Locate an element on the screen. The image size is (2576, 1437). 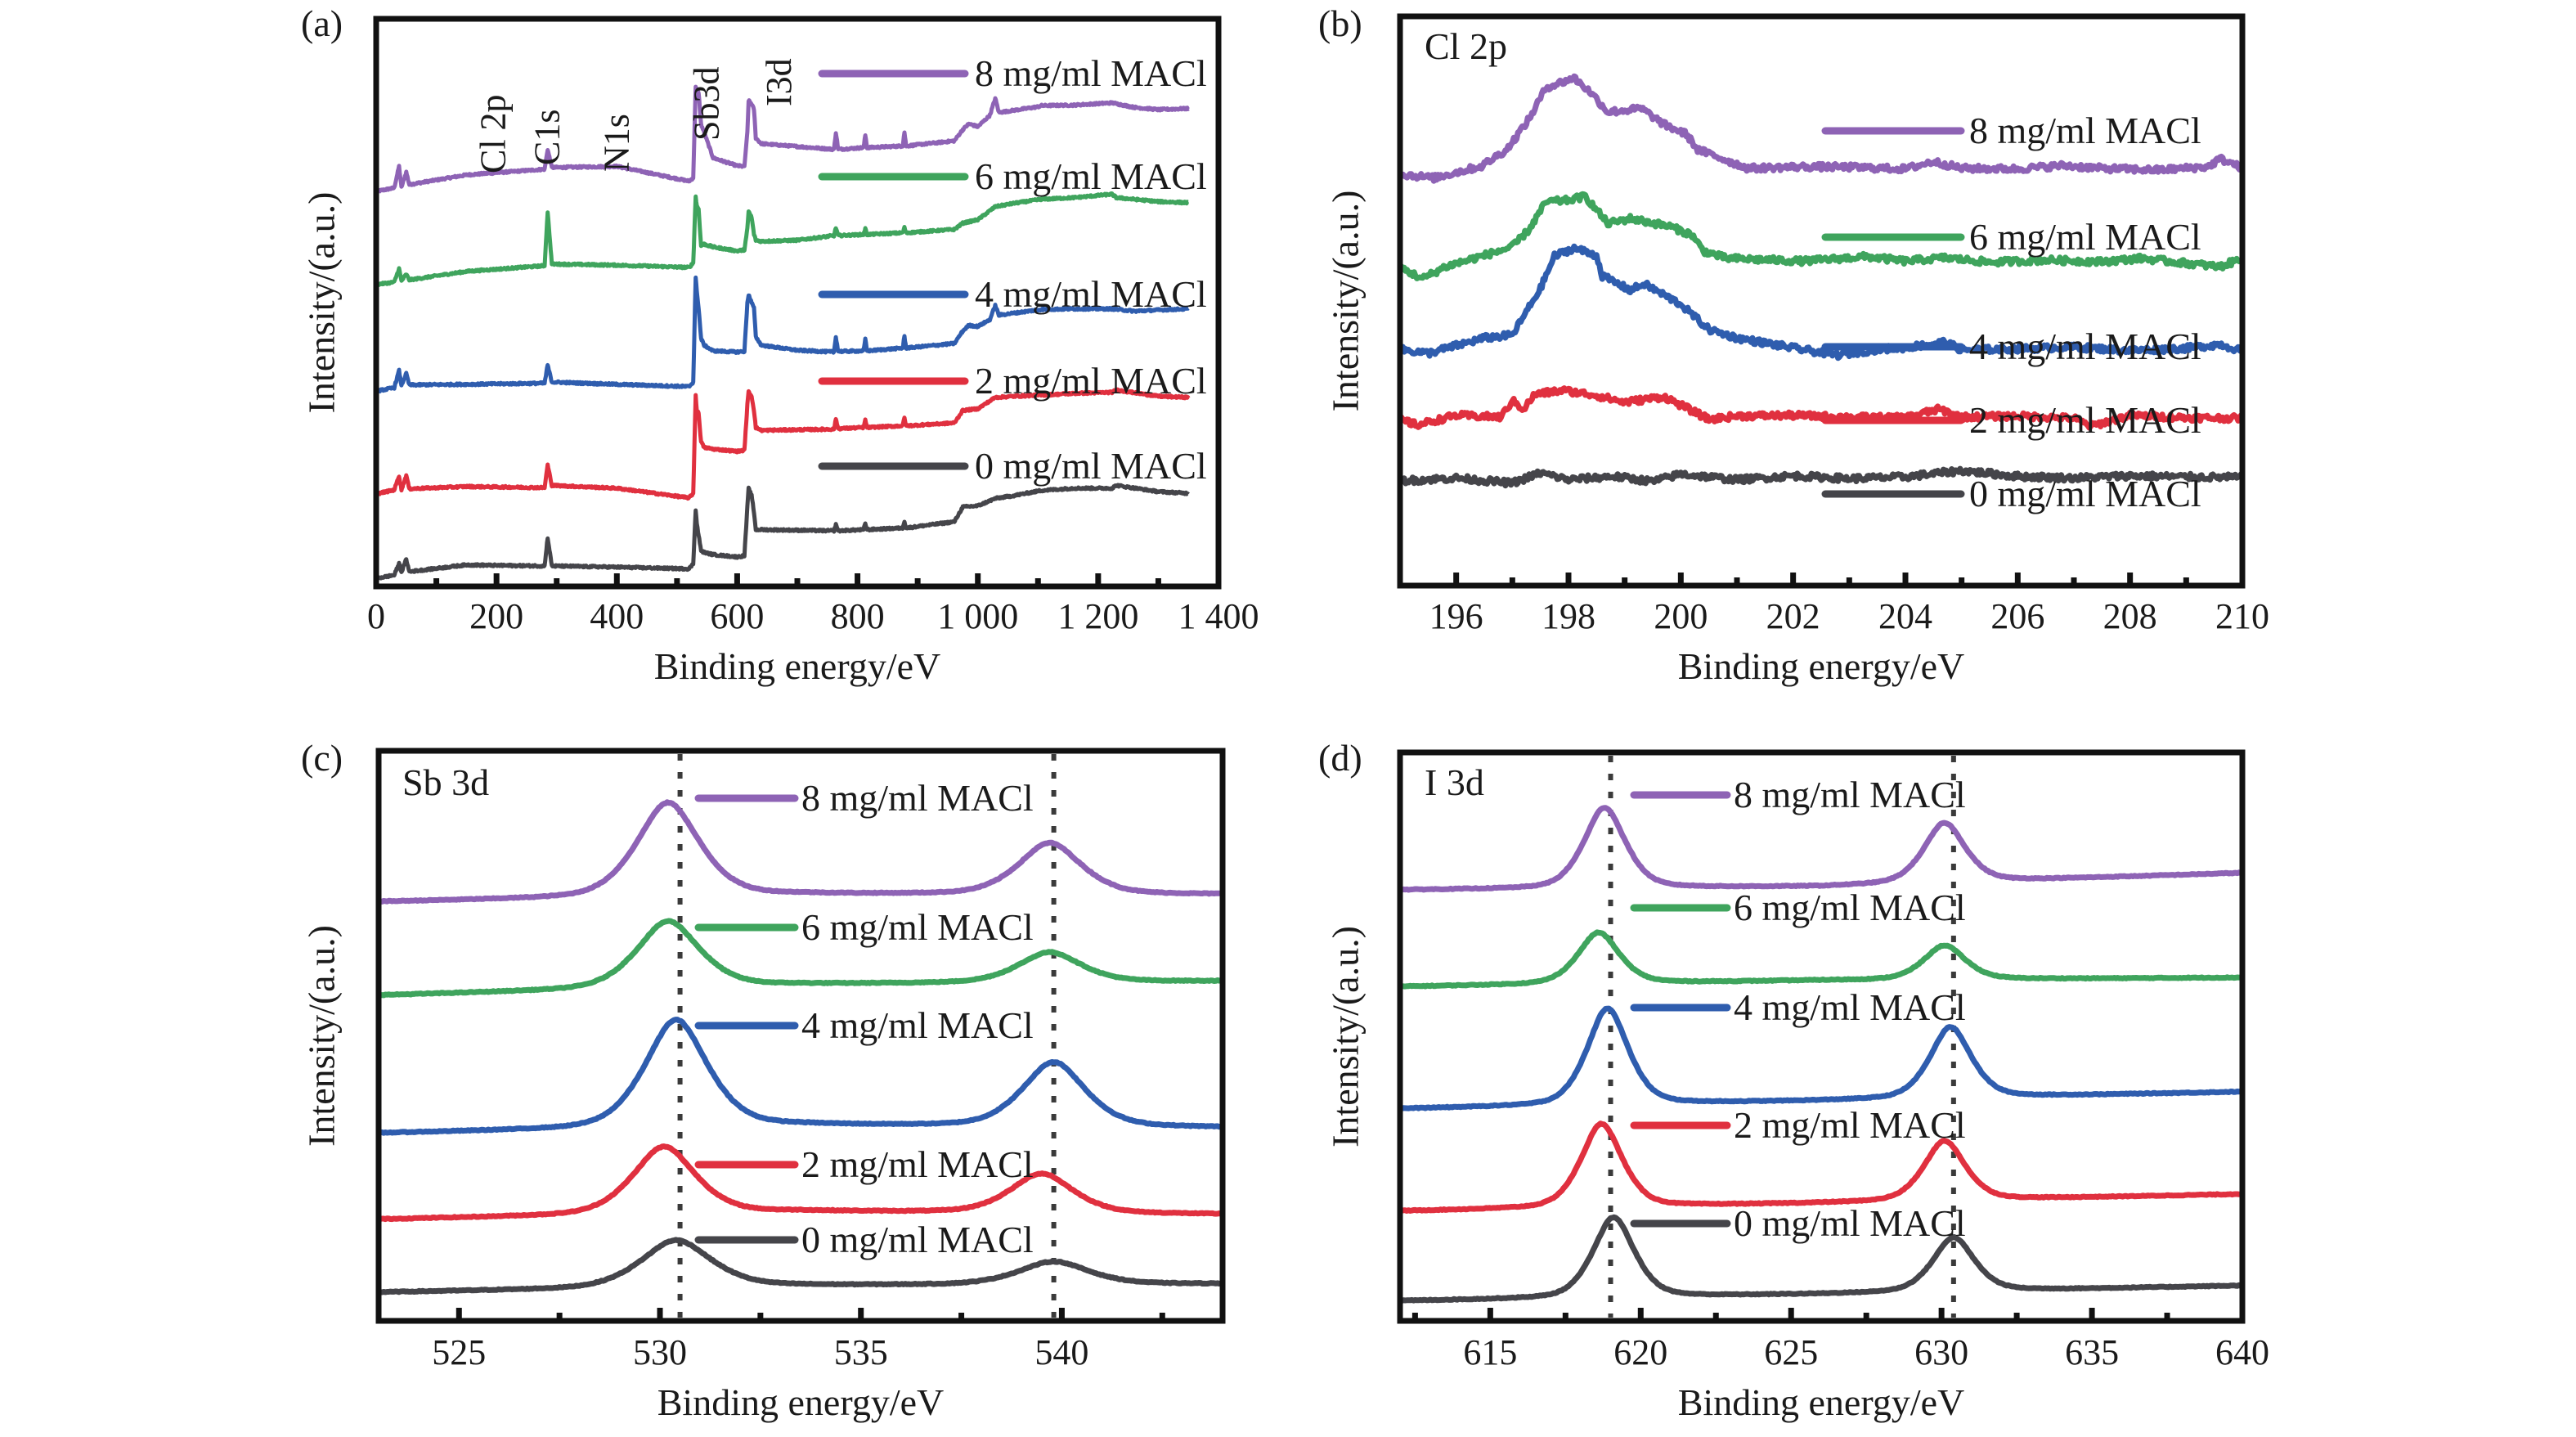
peak-annotation: N1s is located at coordinates (616, 143).